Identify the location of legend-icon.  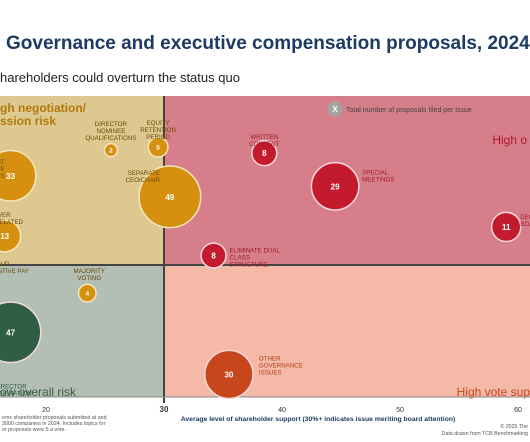
(335, 109).